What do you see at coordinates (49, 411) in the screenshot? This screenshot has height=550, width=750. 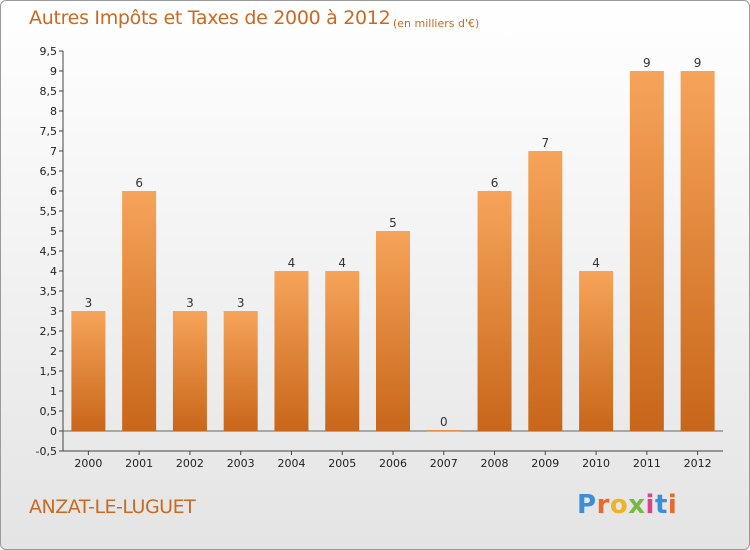 I see `y-tick-label: 0,5` at bounding box center [49, 411].